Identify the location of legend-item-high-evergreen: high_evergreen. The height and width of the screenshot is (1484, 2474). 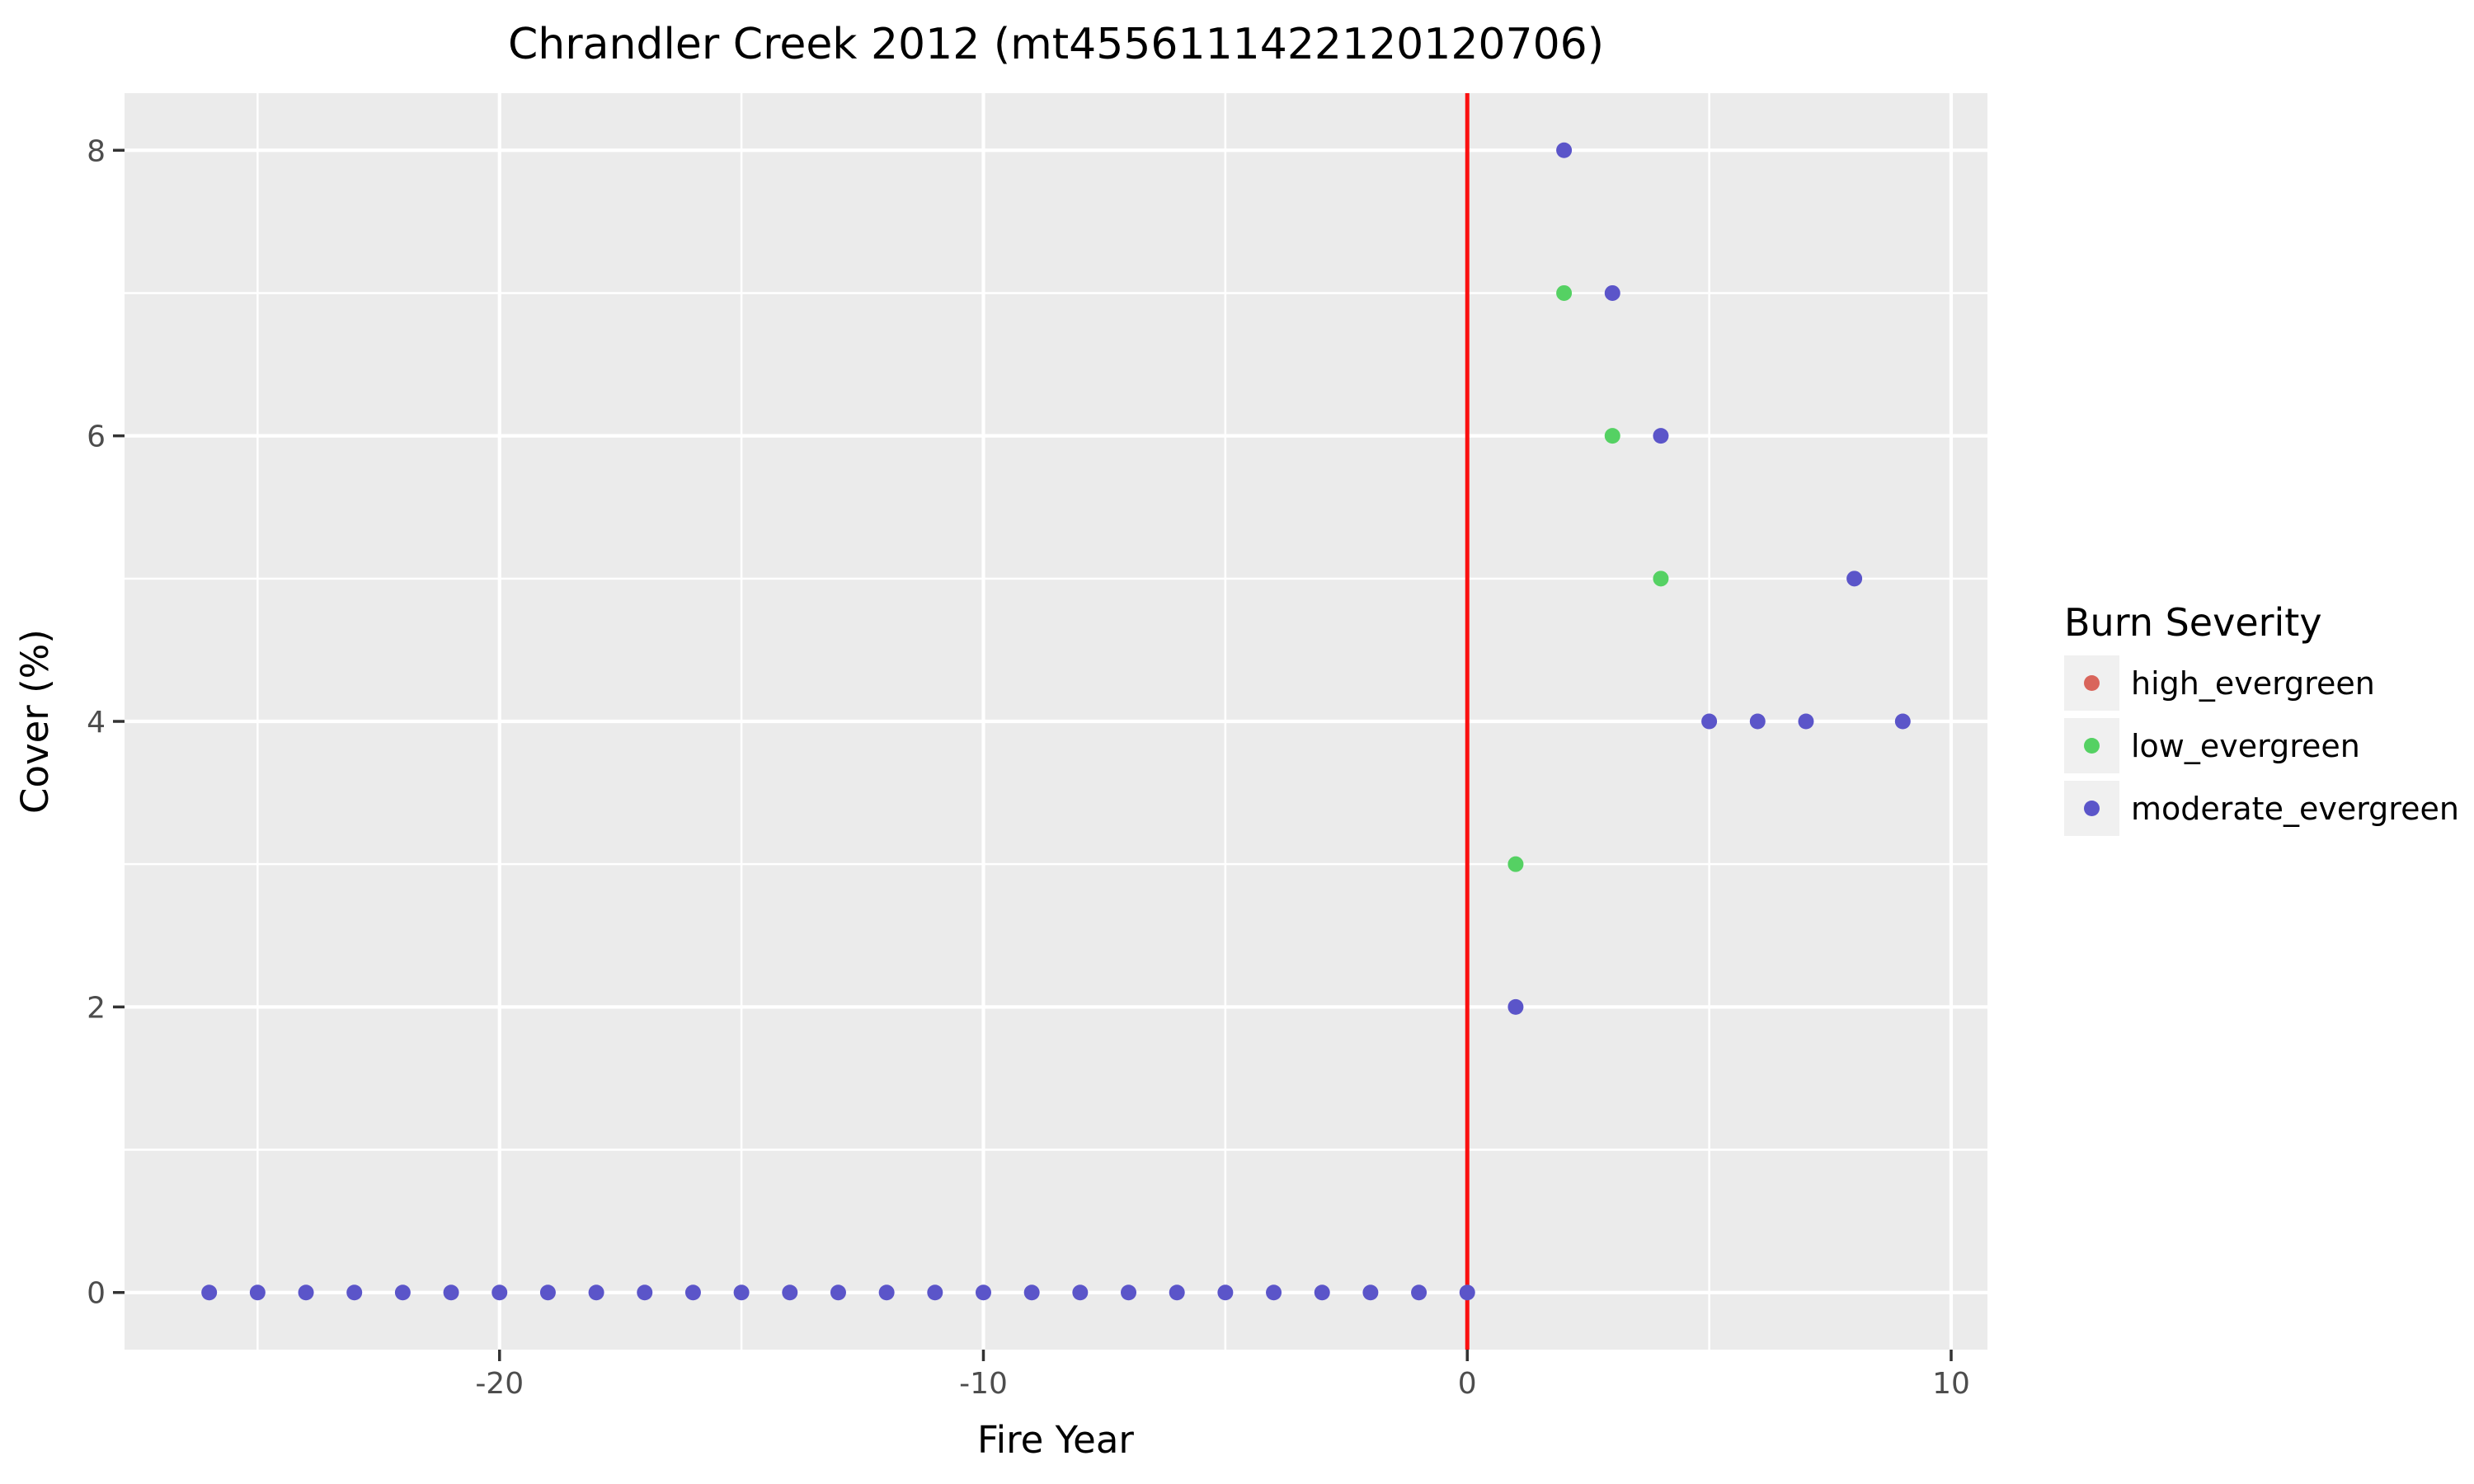
(2261, 683).